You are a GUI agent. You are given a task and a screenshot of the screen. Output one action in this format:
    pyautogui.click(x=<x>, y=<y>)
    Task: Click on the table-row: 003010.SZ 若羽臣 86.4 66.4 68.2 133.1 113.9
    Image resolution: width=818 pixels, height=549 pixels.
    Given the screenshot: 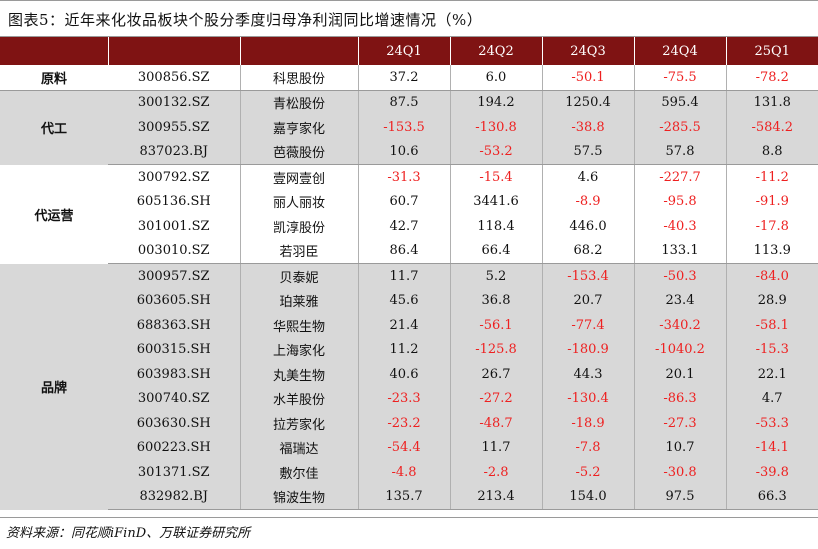 What is the action you would take?
    pyautogui.click(x=409, y=251)
    